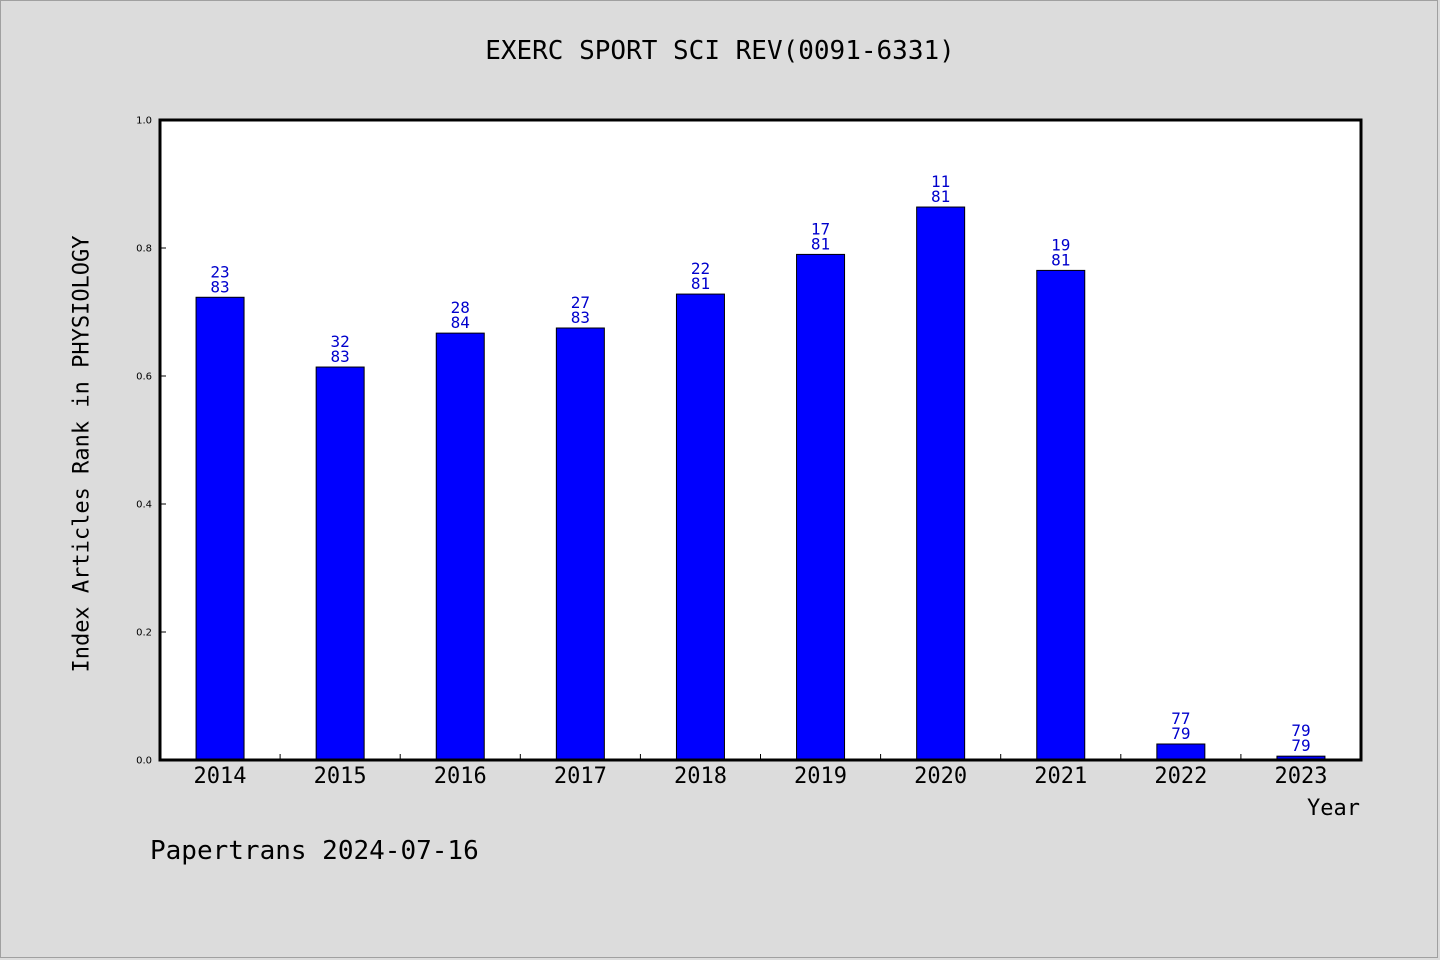 This screenshot has height=960, width=1440. What do you see at coordinates (1061, 515) in the screenshot?
I see `bar-2021` at bounding box center [1061, 515].